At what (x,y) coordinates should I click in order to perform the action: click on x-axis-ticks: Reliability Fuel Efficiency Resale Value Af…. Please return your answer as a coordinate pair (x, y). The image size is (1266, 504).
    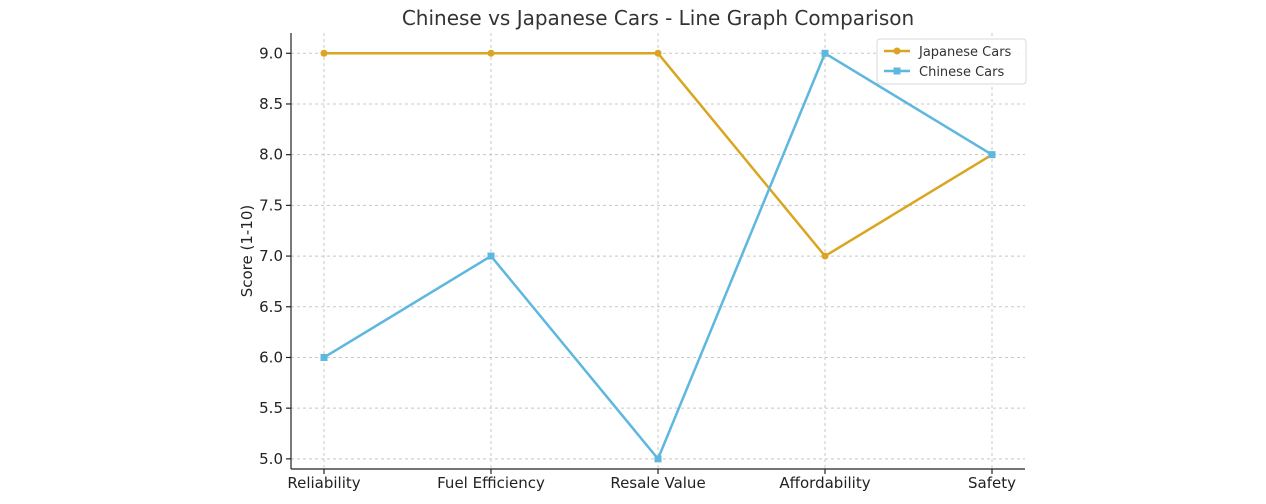
    Looking at the image, I should click on (651, 480).